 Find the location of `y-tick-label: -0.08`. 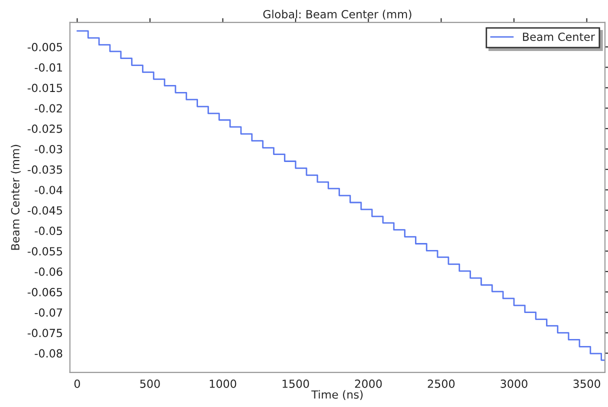

y-tick-label: -0.08 is located at coordinates (48, 353).